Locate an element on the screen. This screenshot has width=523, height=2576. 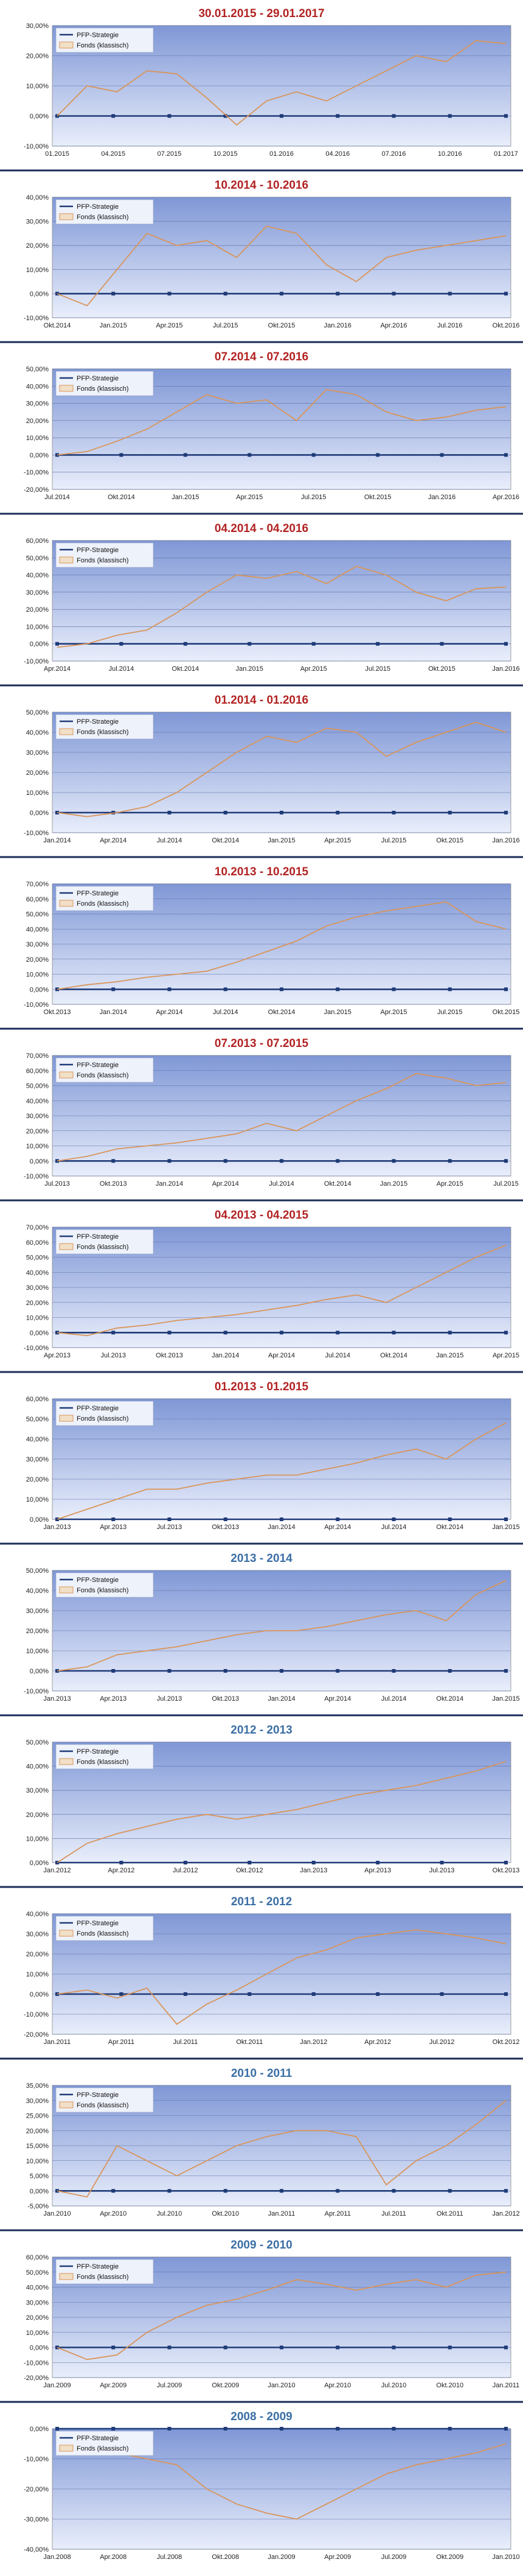
chart-title: 04.2013 - 04.2015 is located at coordinates (262, 1215).